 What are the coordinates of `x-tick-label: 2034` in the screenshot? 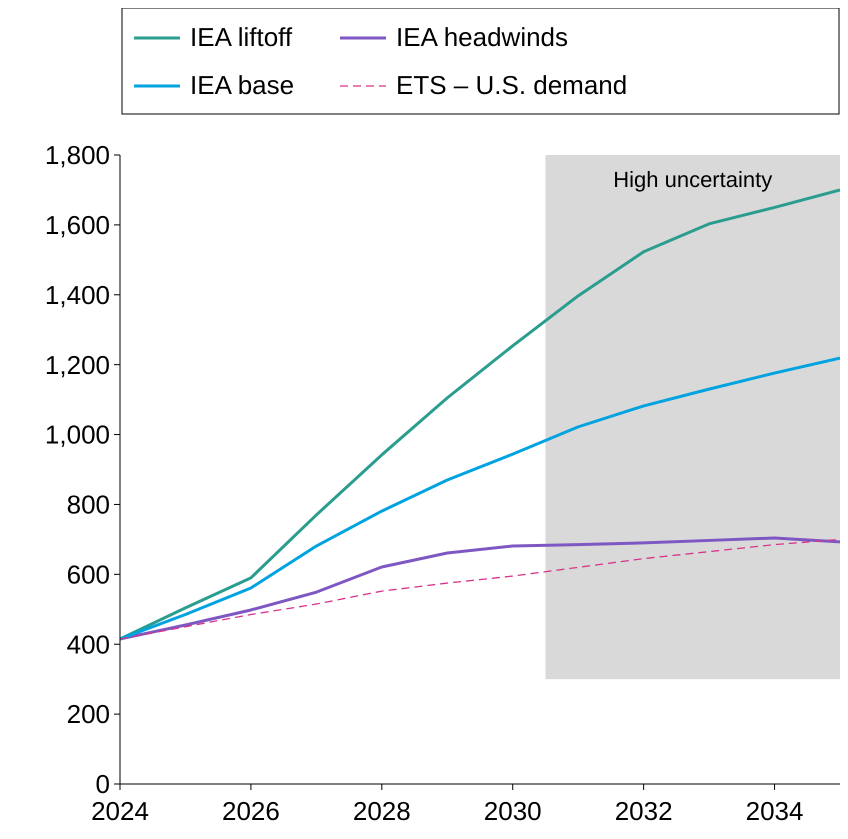 It's located at (775, 811).